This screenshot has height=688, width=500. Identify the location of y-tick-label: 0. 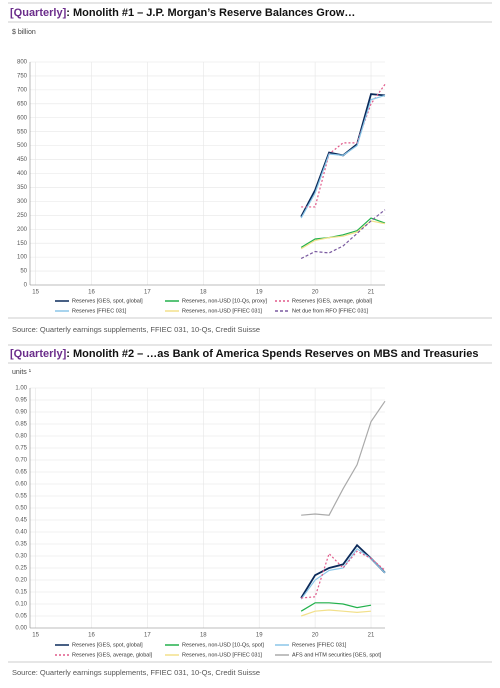
(26, 286).